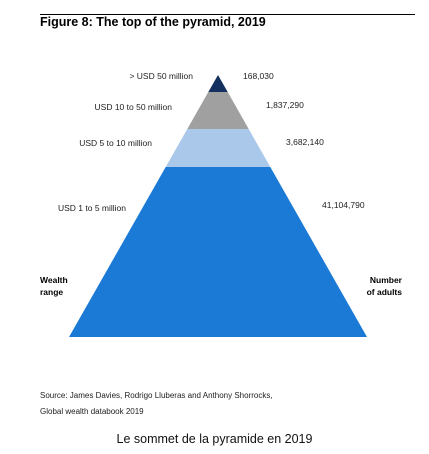 The image size is (429, 454). What do you see at coordinates (218, 83) in the screenshot?
I see `pyramid-tier-over-50-million` at bounding box center [218, 83].